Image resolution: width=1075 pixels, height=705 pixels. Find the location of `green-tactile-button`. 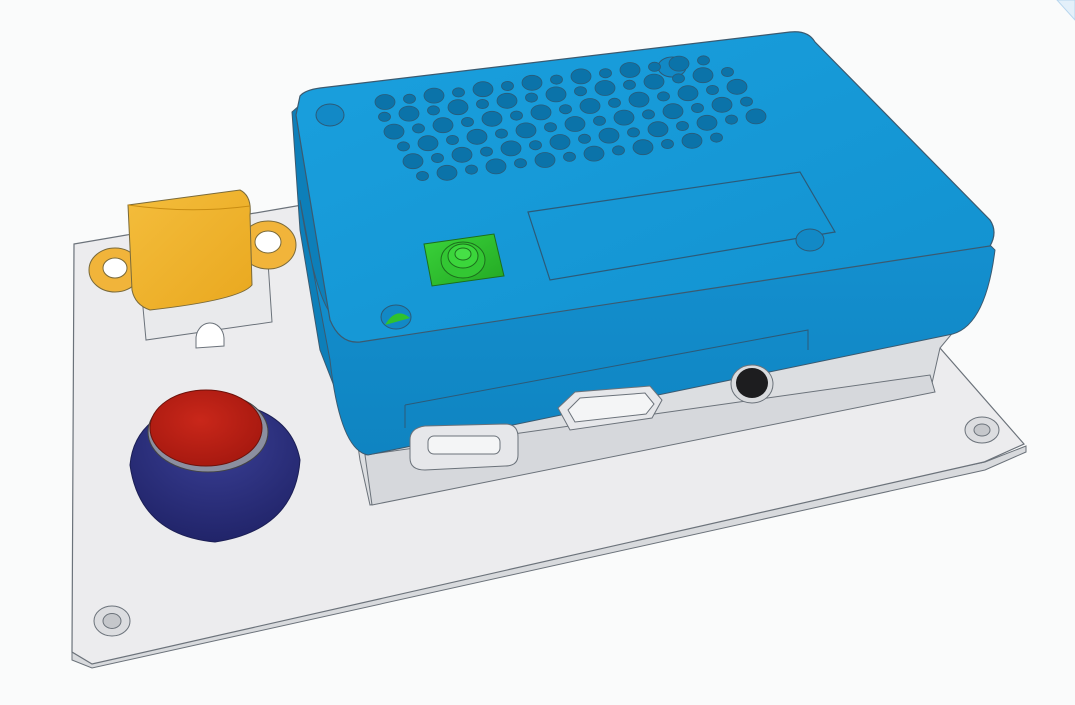

green-tactile-button is located at coordinates (464, 260).